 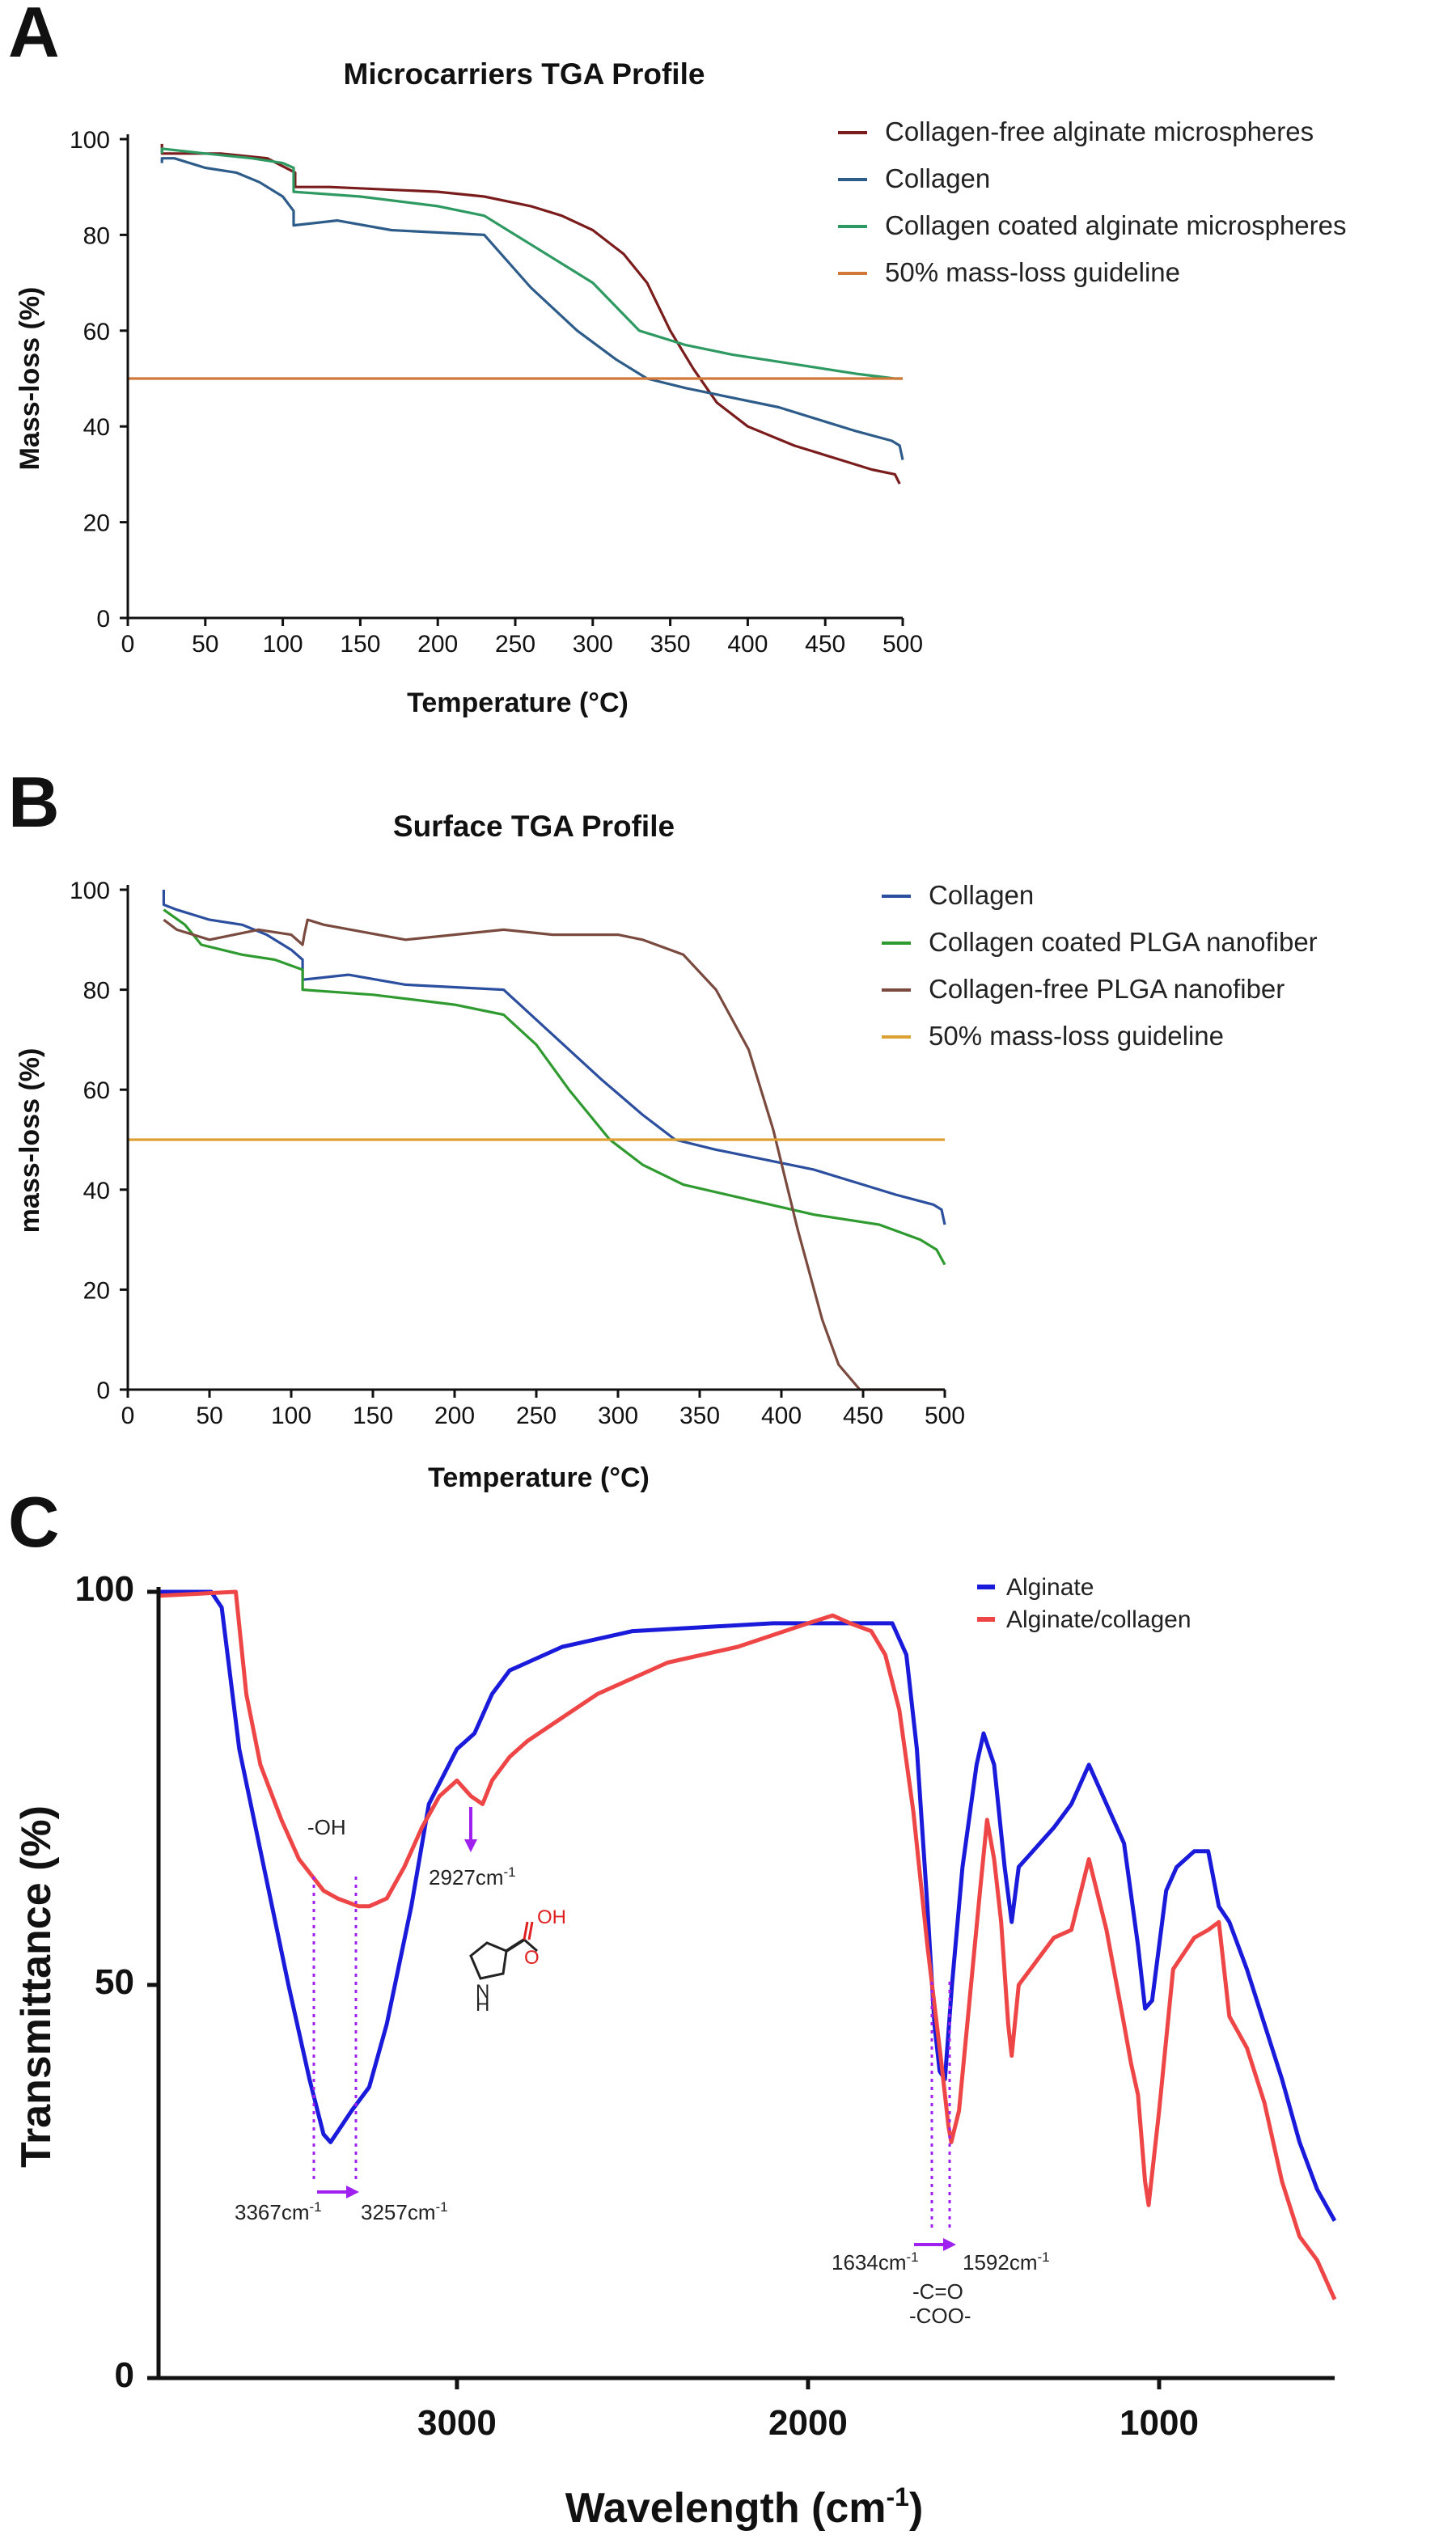 I want to click on arrow-2927-head, so click(x=470, y=1845).